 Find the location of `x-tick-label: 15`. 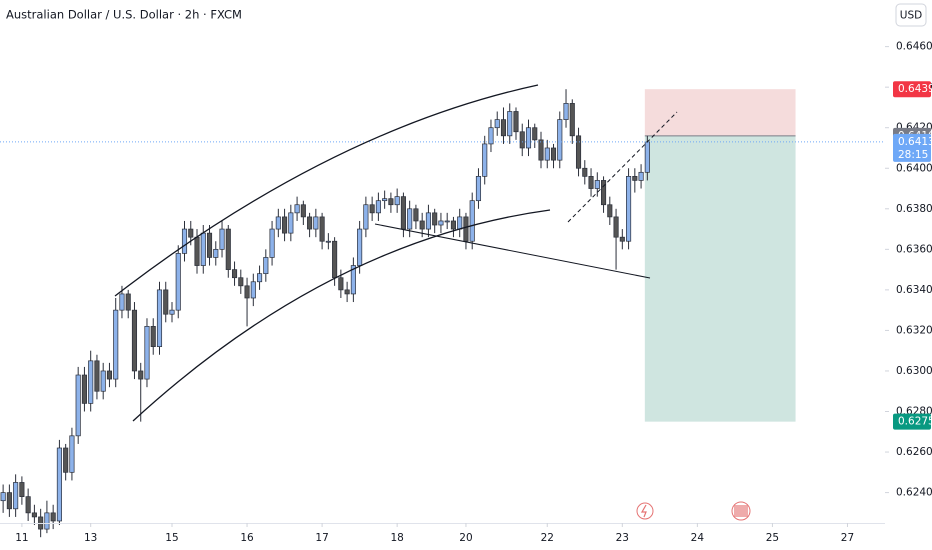

x-tick-label: 15 is located at coordinates (171, 538).